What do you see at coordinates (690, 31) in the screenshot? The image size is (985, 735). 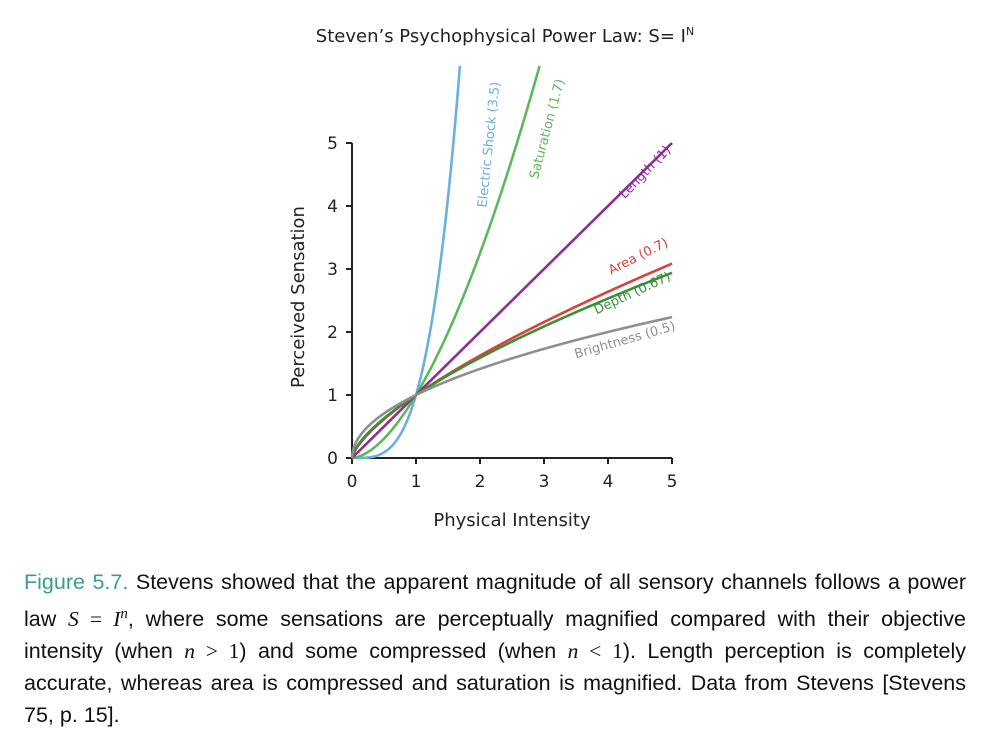 I see `chart-title-superscript: N` at bounding box center [690, 31].